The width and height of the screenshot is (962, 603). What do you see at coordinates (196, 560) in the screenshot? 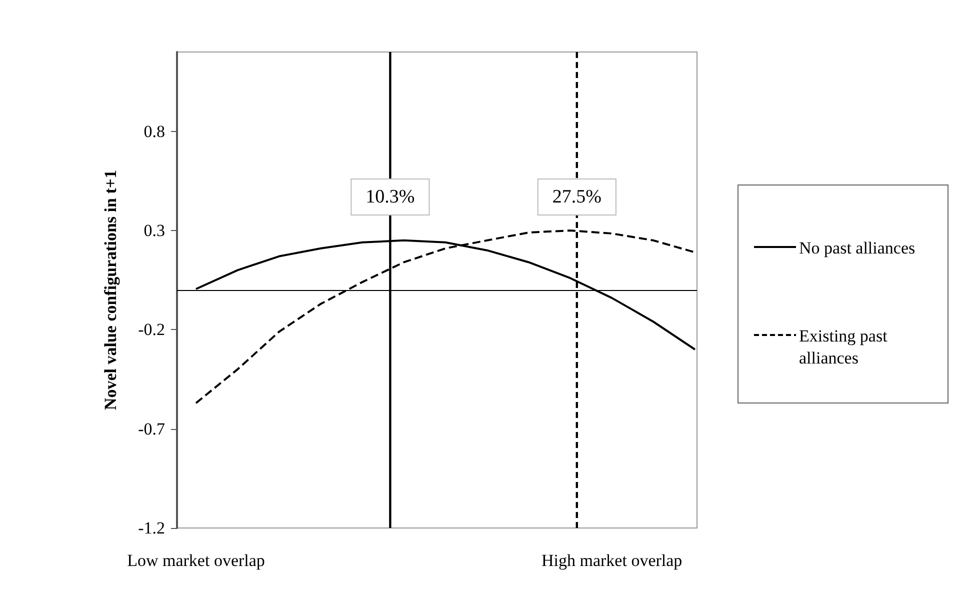
I see `x-tick-label: Low market overlap` at bounding box center [196, 560].